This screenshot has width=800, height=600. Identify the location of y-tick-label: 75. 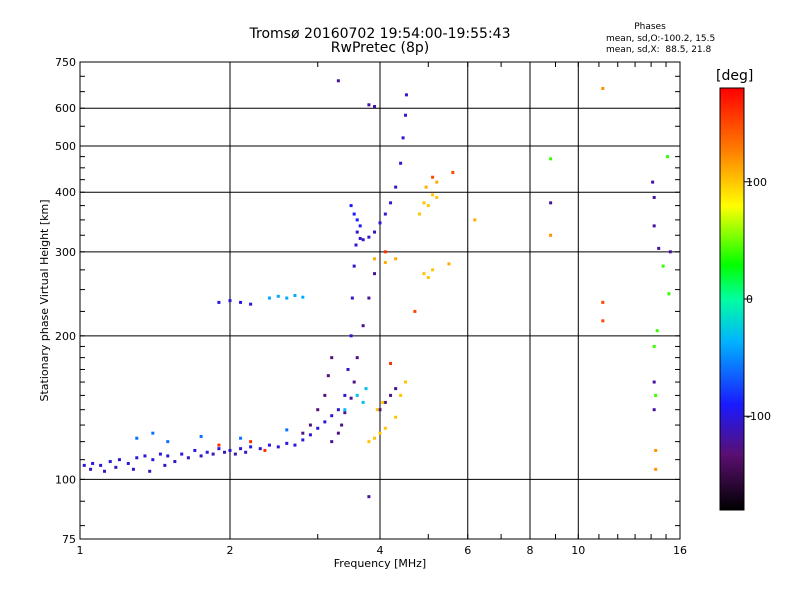
(69, 539).